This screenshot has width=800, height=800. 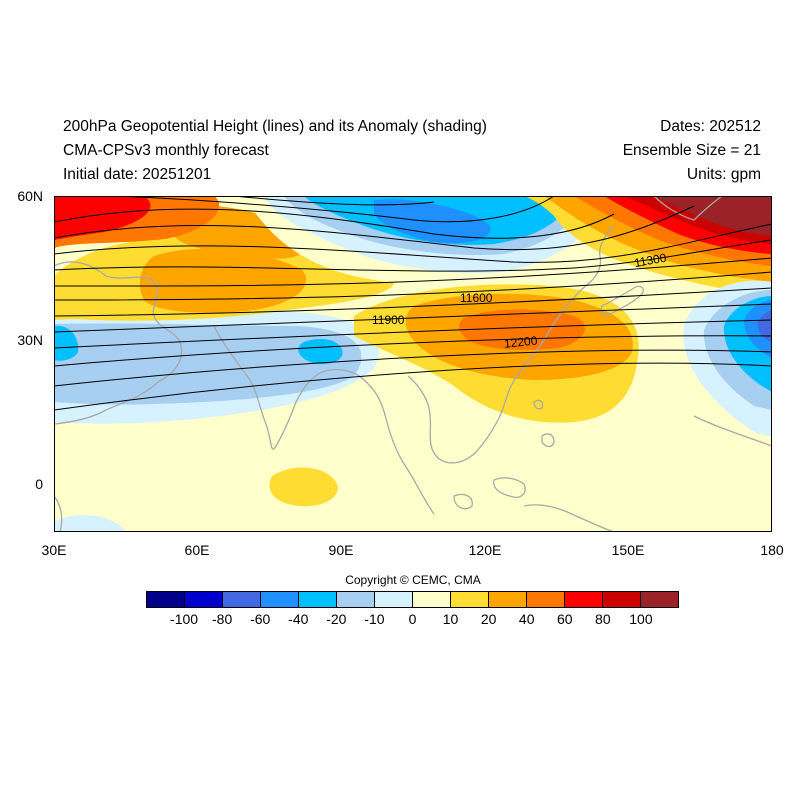 What do you see at coordinates (691, 150) in the screenshot?
I see `ensemble-size: Ensemble Size = 21` at bounding box center [691, 150].